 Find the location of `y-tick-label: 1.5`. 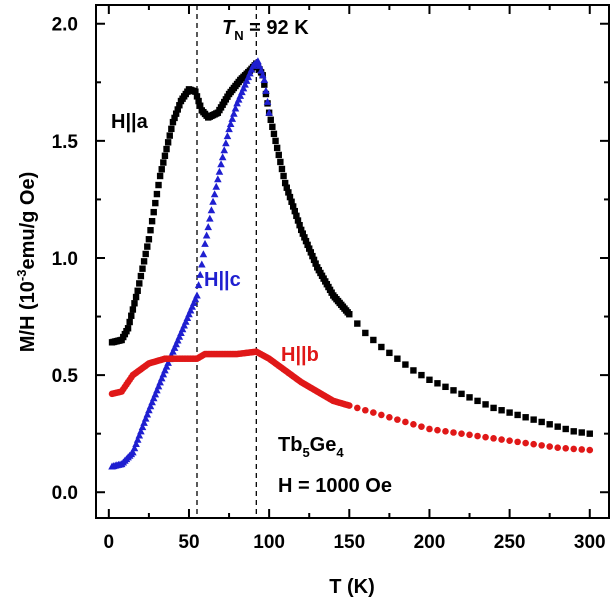

y-tick-label: 1.5 is located at coordinates (65, 142).